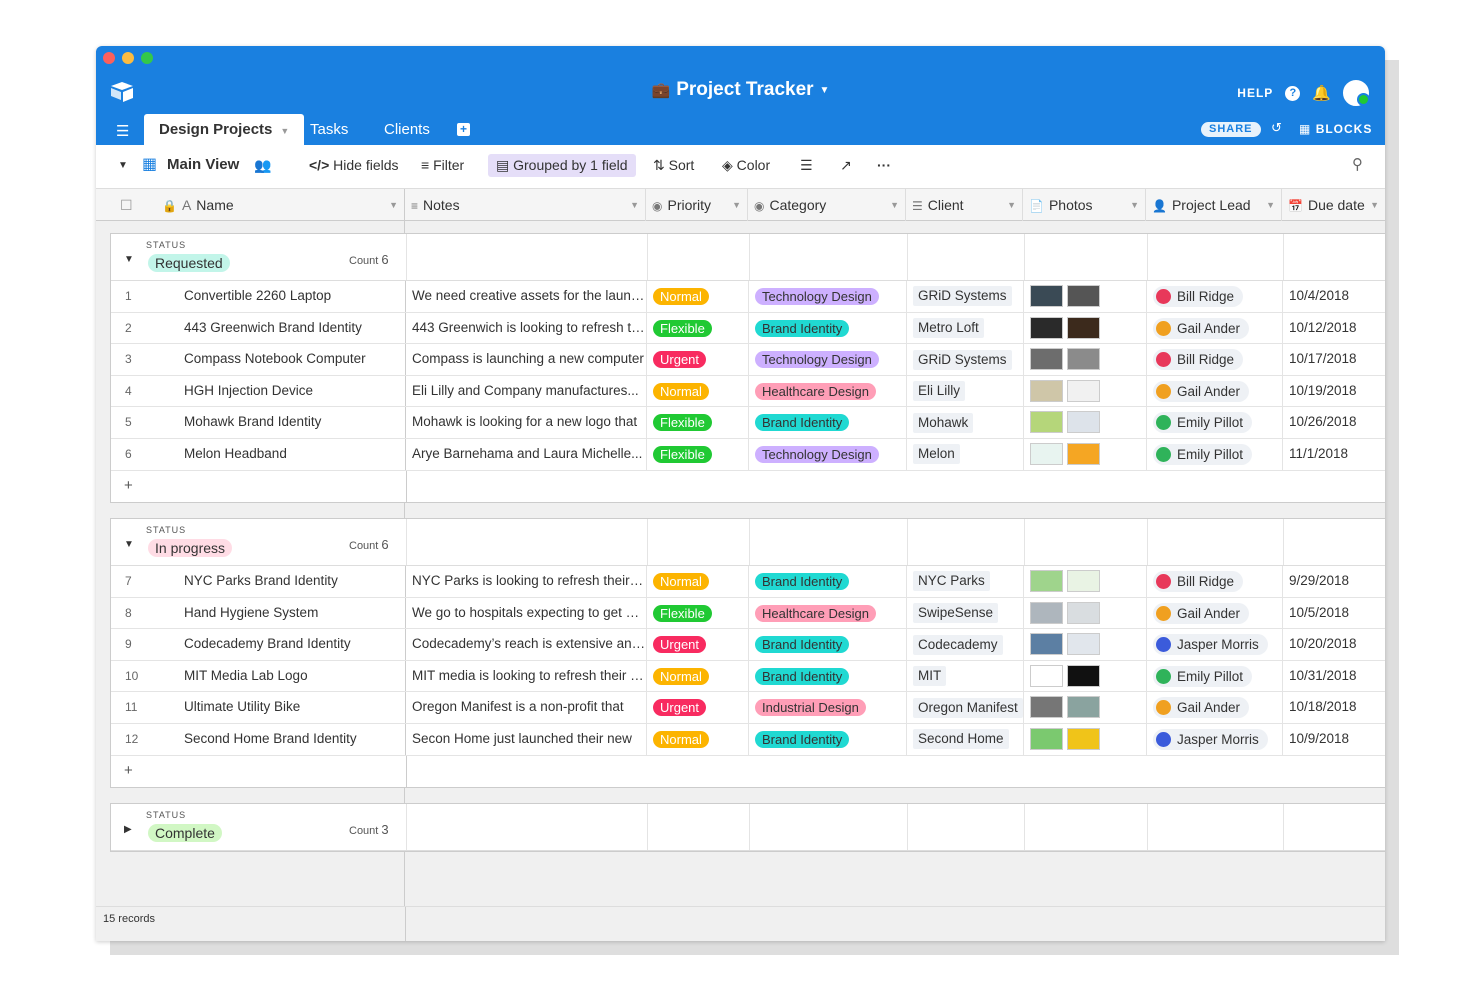 This screenshot has width=1480, height=987. I want to click on cell-name: Melon Headband, so click(288, 454).